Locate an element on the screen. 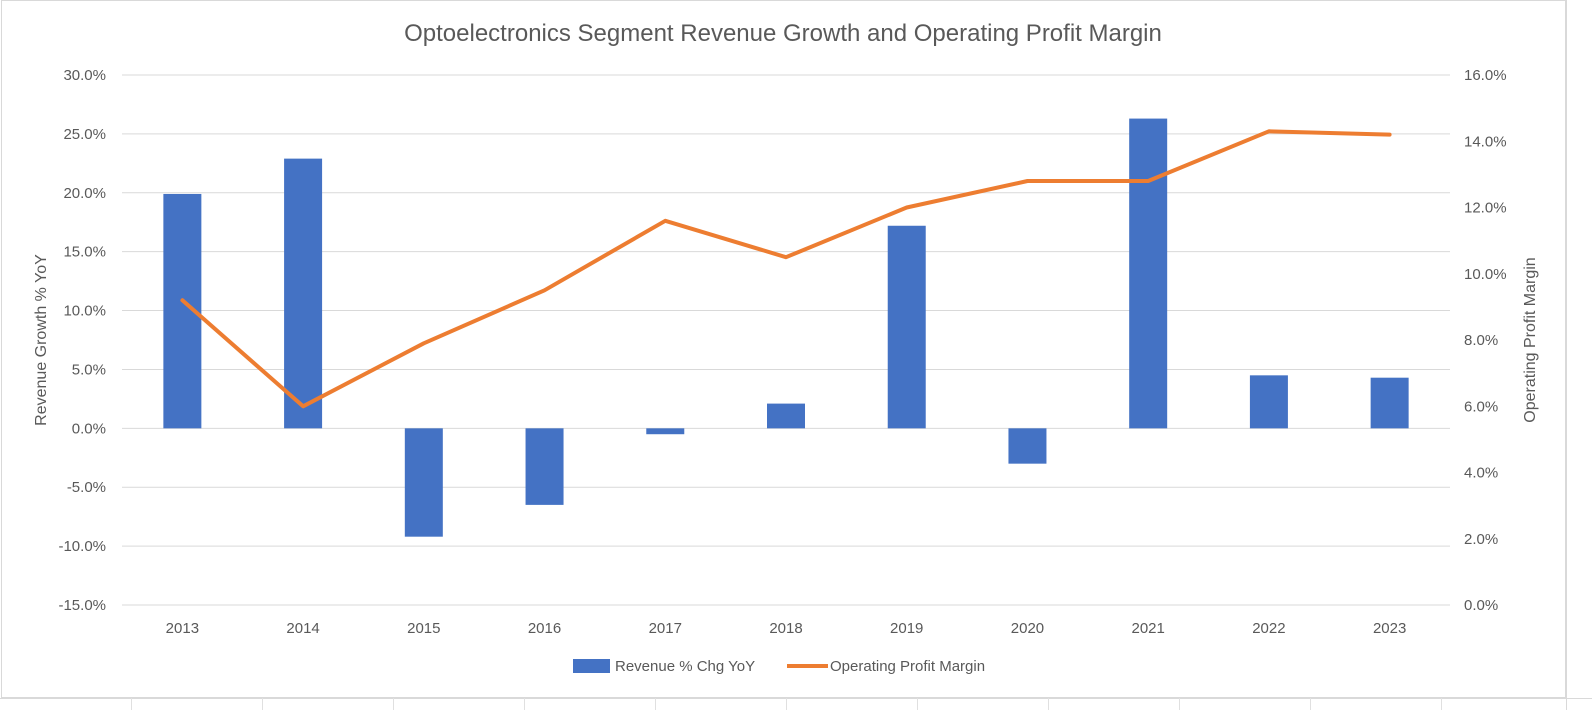 This screenshot has height=710, width=1592. y-tick-label: 10.0% is located at coordinates (84, 311).